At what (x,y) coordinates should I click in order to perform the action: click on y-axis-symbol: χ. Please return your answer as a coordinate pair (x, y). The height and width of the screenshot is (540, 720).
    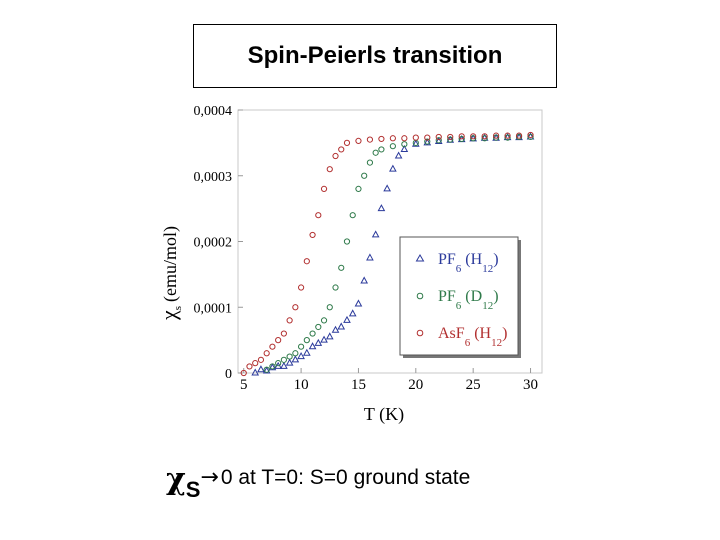
    Looking at the image, I should click on (168, 315).